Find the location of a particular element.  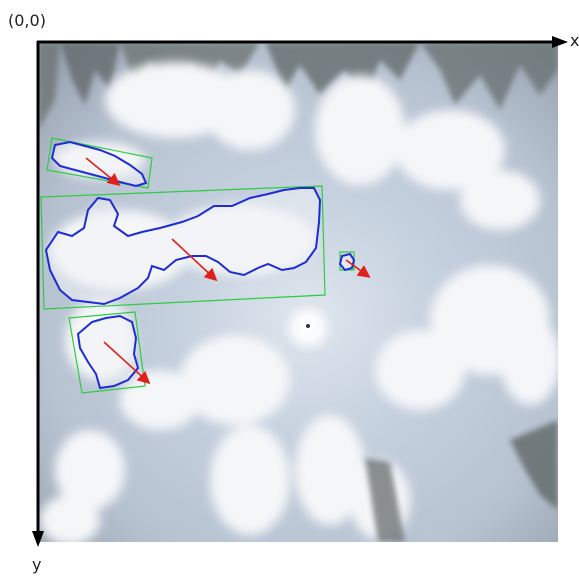

bounding-box-bottom-left is located at coordinates (107, 352).